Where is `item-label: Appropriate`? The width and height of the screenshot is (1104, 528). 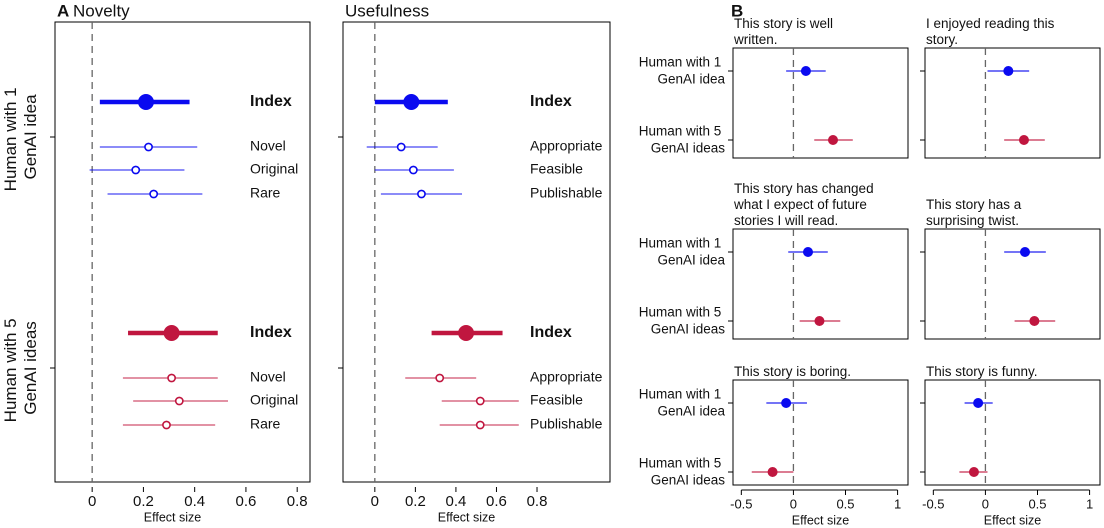
item-label: Appropriate is located at coordinates (566, 146).